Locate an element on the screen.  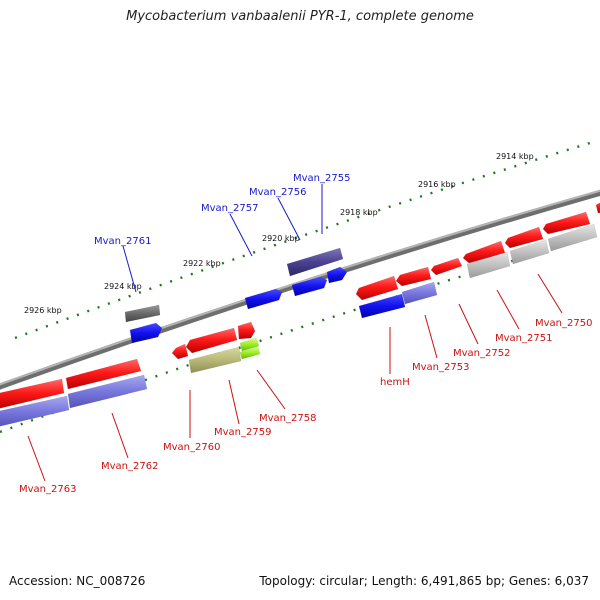
label-mvan-2756: Mvan_2756 is located at coordinates (277, 192).